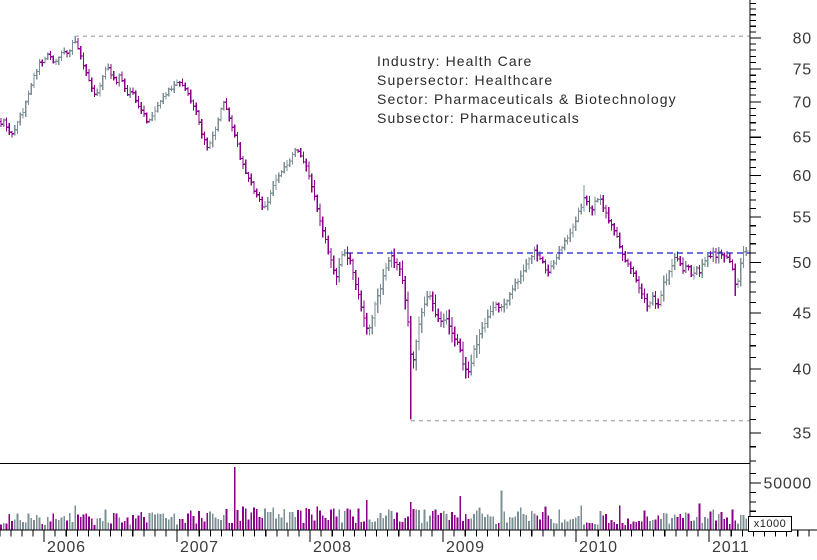 The height and width of the screenshot is (560, 817). I want to click on price-tick-label: 35, so click(802, 433).